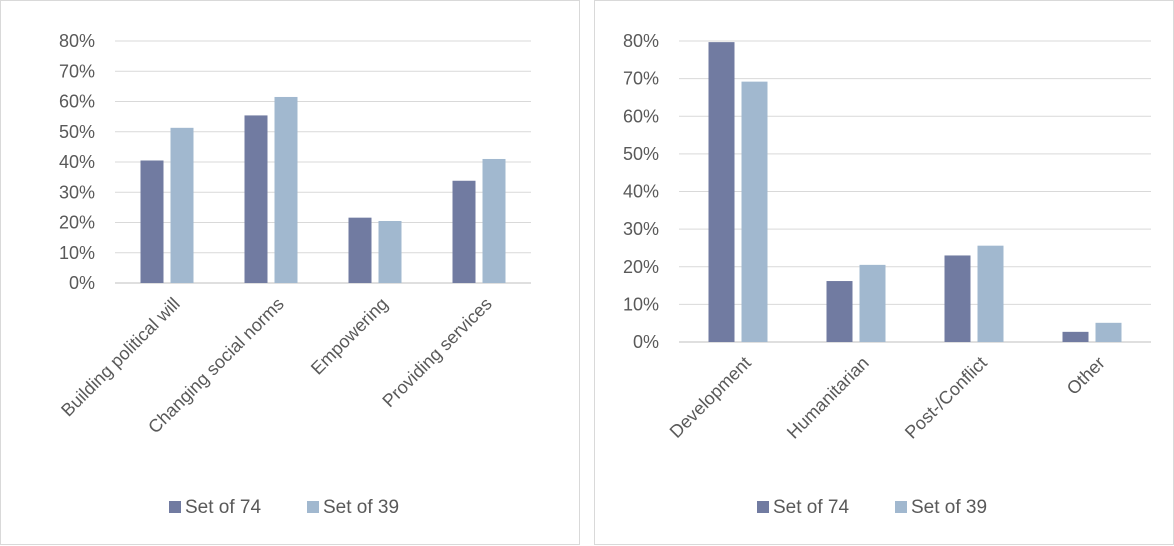 This screenshot has height=546, width=1174. I want to click on x-category-label: Providing services, so click(436, 352).